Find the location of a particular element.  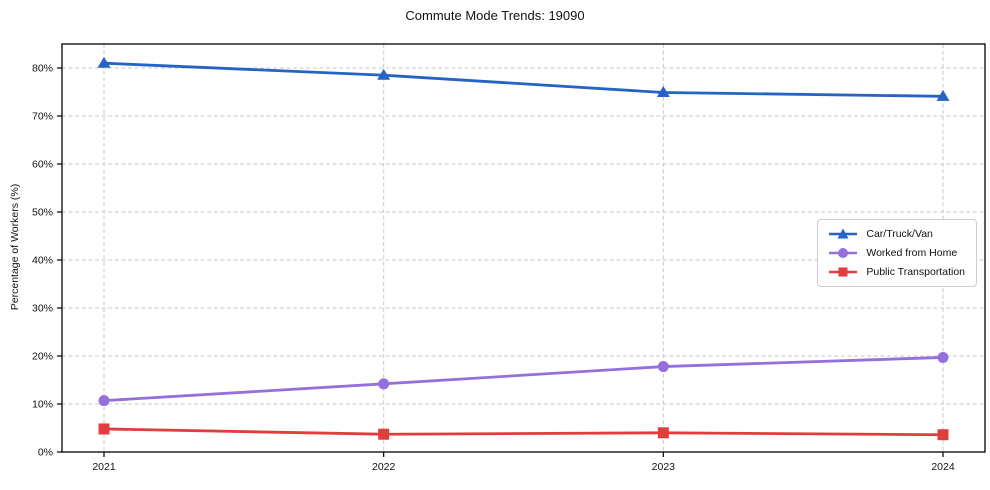

legend-label: Car/Truck/Van is located at coordinates (899, 234).